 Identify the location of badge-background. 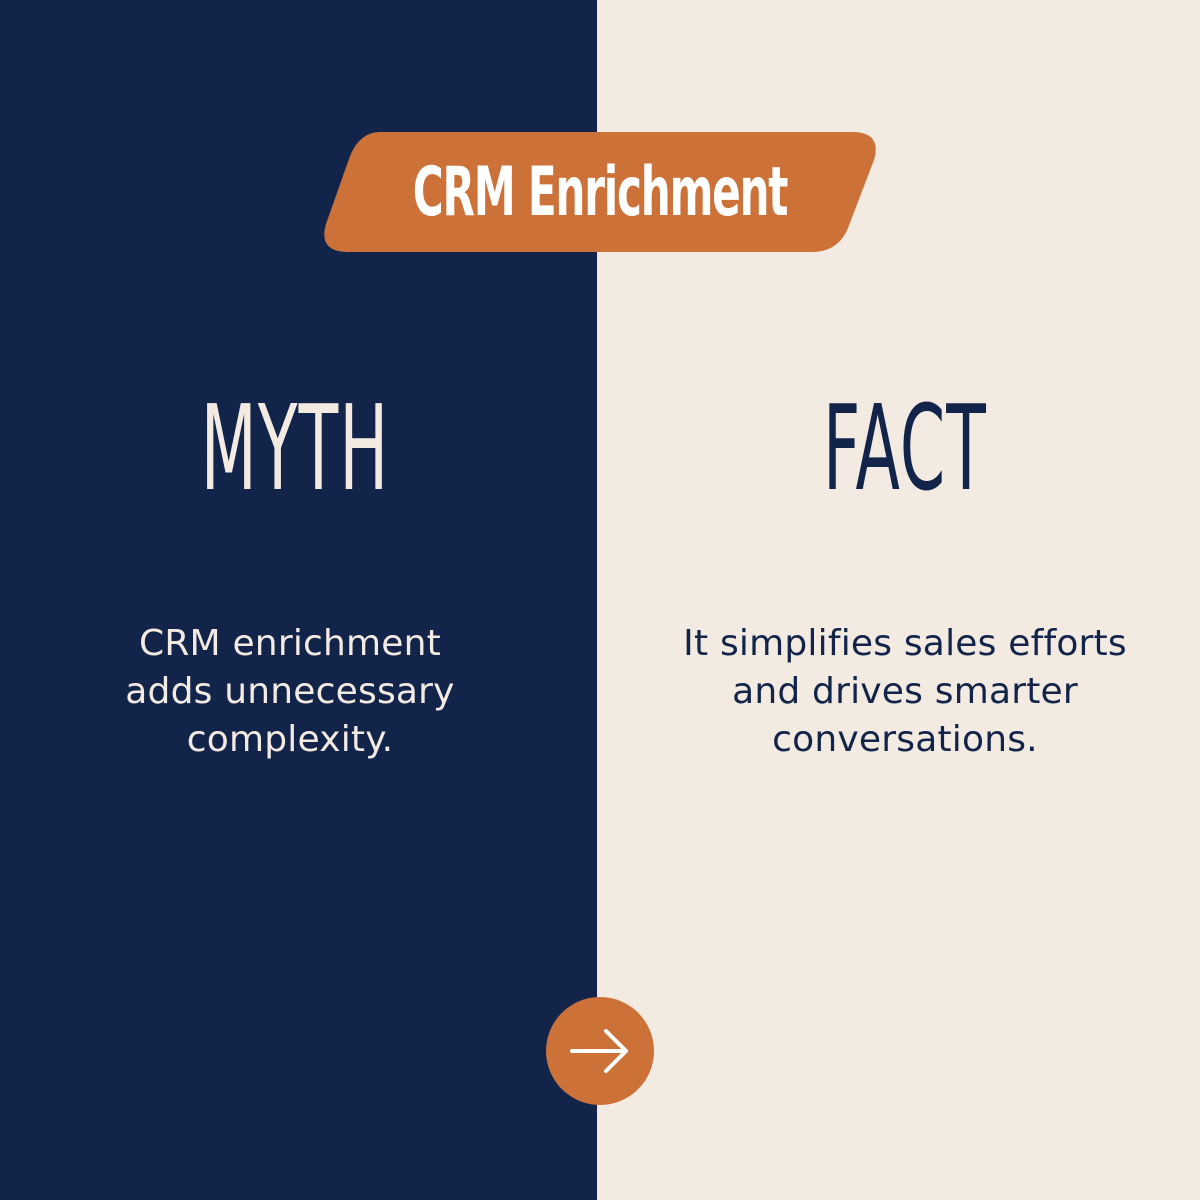
(600, 192).